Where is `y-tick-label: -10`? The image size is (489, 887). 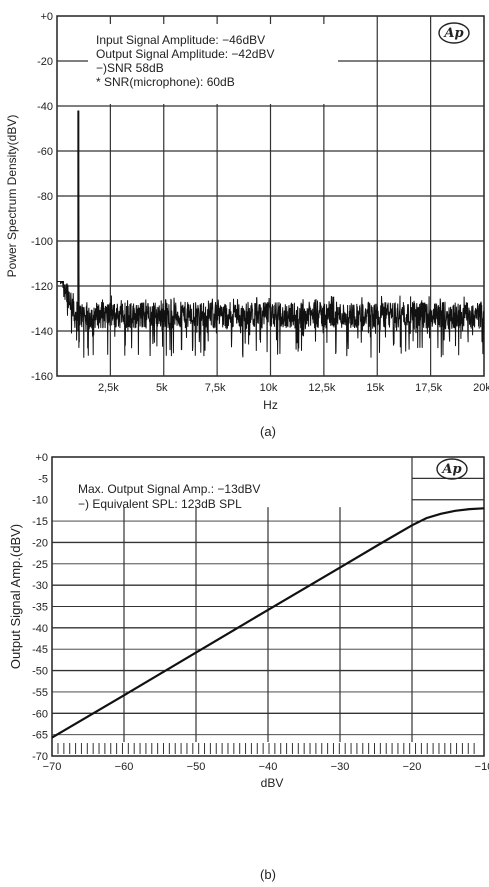 y-tick-label: -10 is located at coordinates (40, 501).